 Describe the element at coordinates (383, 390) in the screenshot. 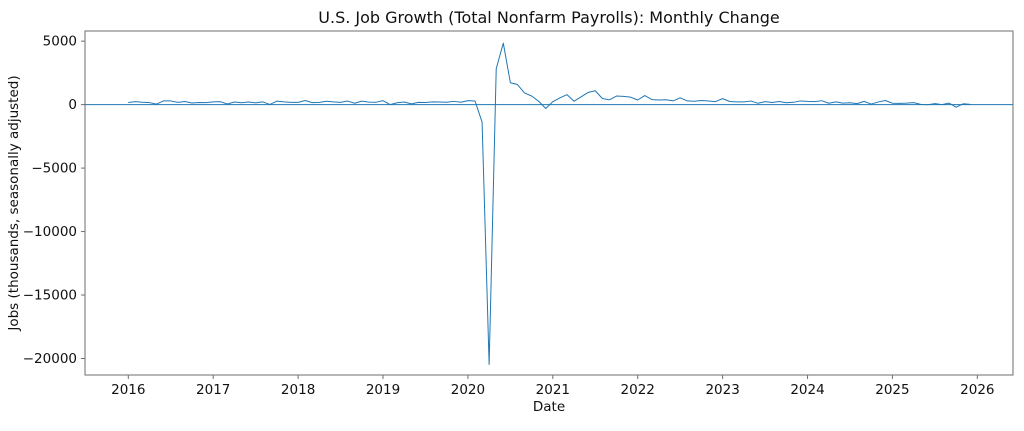

I see `x-tick-label: 2019` at that location.